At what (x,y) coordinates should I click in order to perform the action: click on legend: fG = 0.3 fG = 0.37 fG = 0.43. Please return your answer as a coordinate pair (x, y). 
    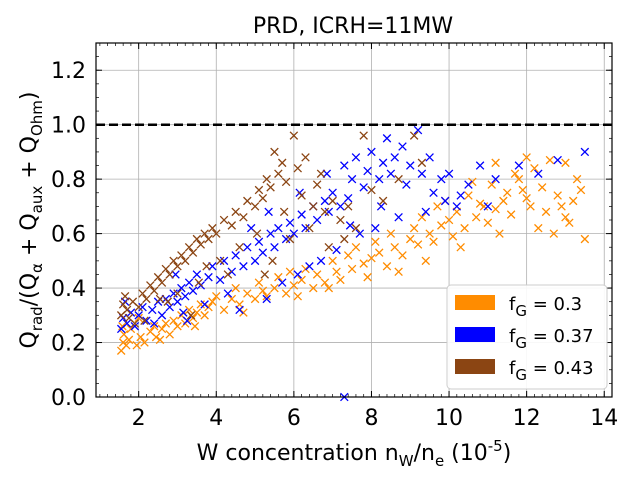
    Looking at the image, I should click on (527, 337).